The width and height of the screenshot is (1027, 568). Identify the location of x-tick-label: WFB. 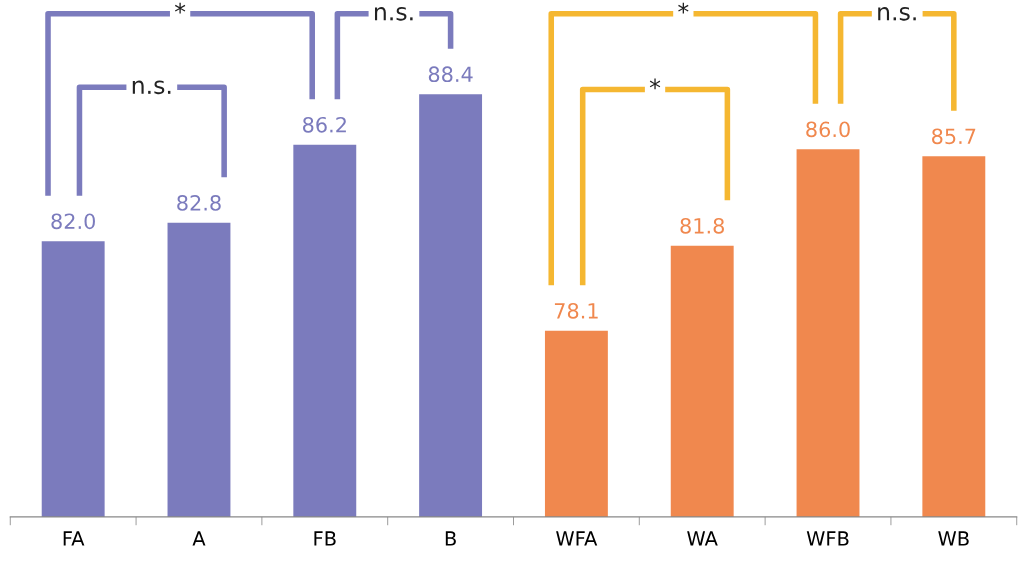
(827, 538).